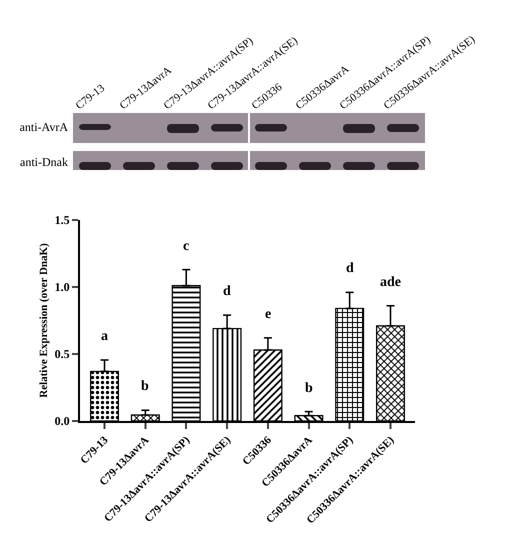 This screenshot has height=550, width=510. I want to click on annotation: c, so click(186, 246).